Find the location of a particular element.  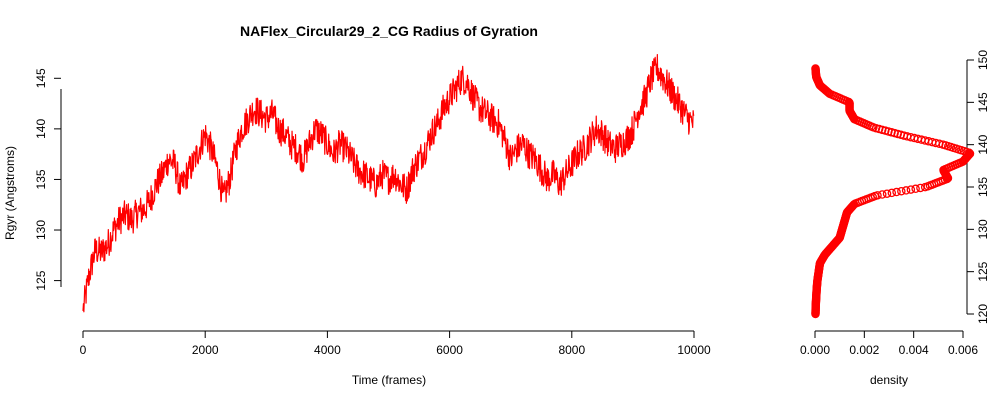

density-series is located at coordinates (893, 191).